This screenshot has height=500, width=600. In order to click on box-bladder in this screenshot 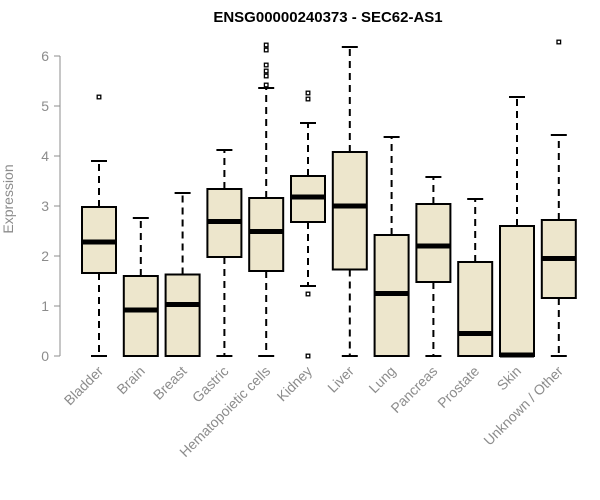, I will do `click(99, 225)`.